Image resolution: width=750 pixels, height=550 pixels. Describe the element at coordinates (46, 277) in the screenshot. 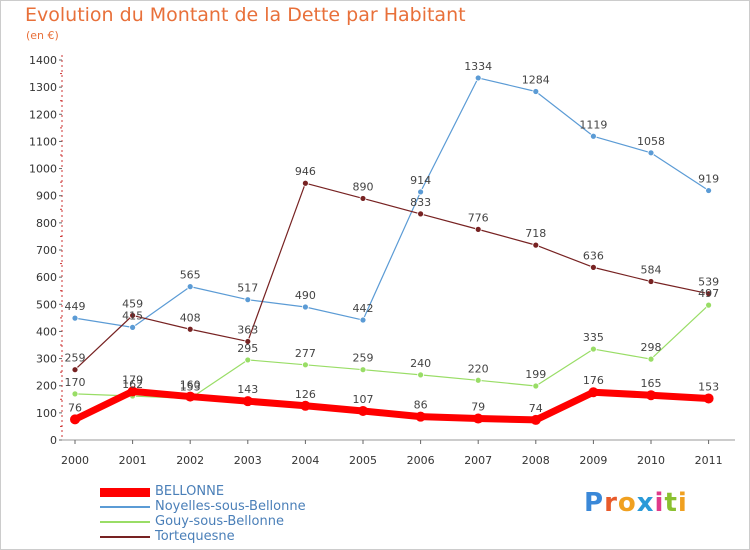

I see `y-tick-label: 600` at that location.